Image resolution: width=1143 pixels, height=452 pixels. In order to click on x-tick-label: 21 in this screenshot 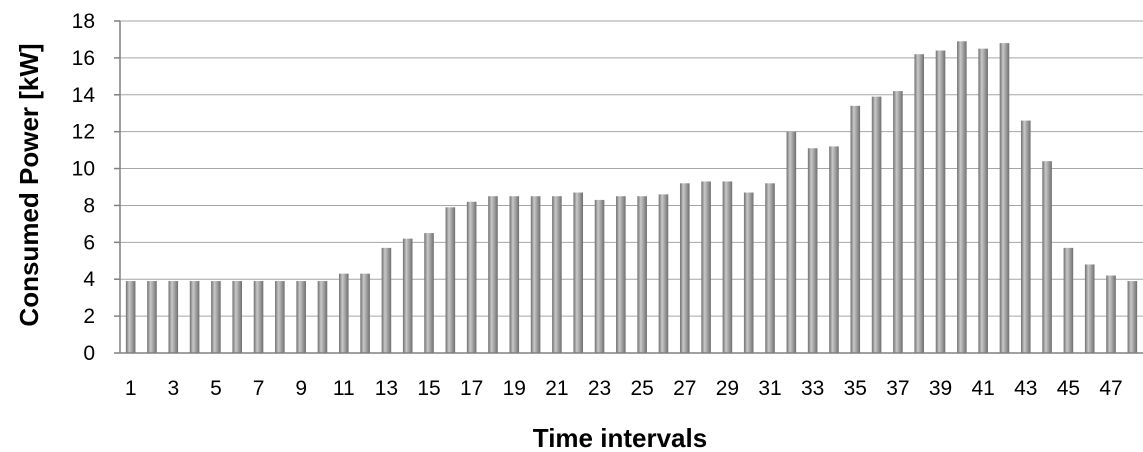, I will do `click(556, 388)`.